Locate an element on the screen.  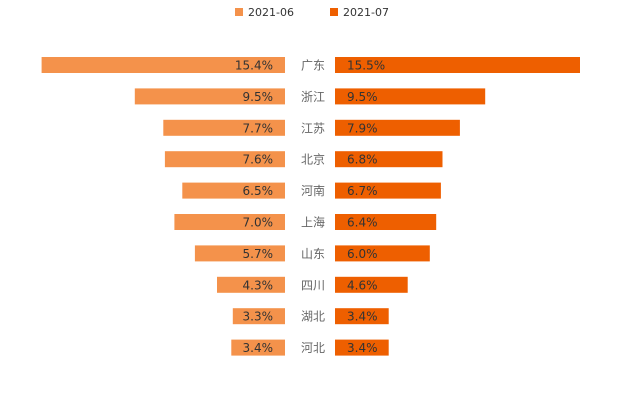
bar-row: 5.7% 山东 6.0% is located at coordinates (312, 253).